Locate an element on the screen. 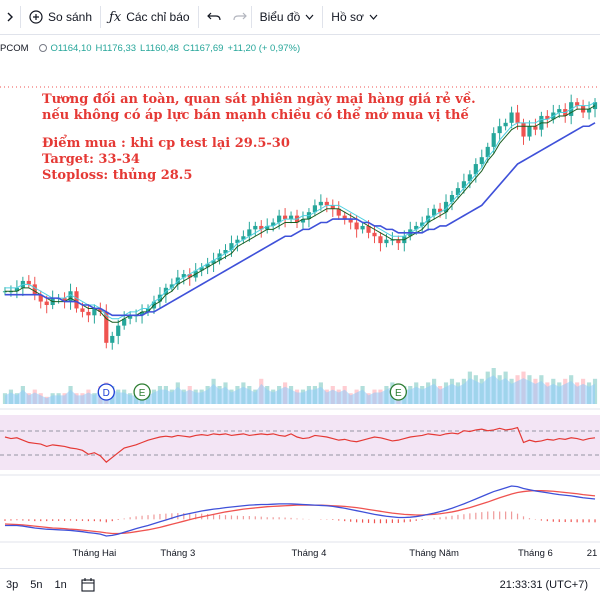  macd-signal-line is located at coordinates (300, 512).